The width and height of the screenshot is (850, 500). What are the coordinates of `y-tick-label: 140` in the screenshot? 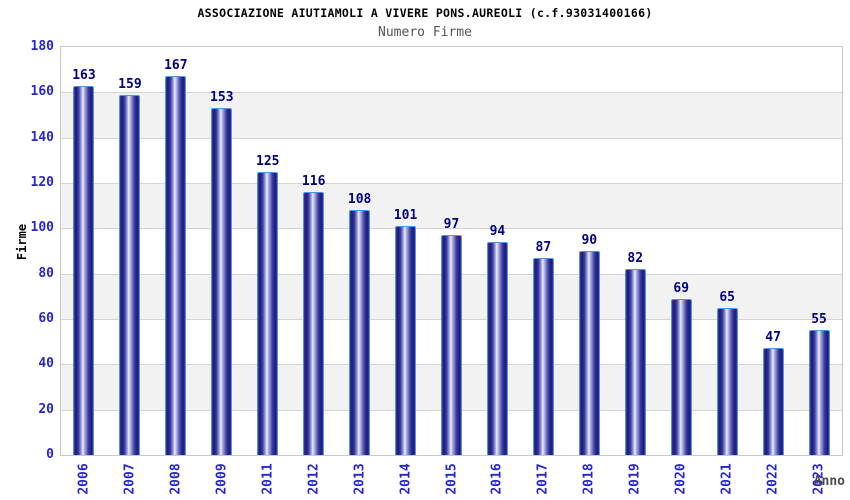 It's located at (42, 137).